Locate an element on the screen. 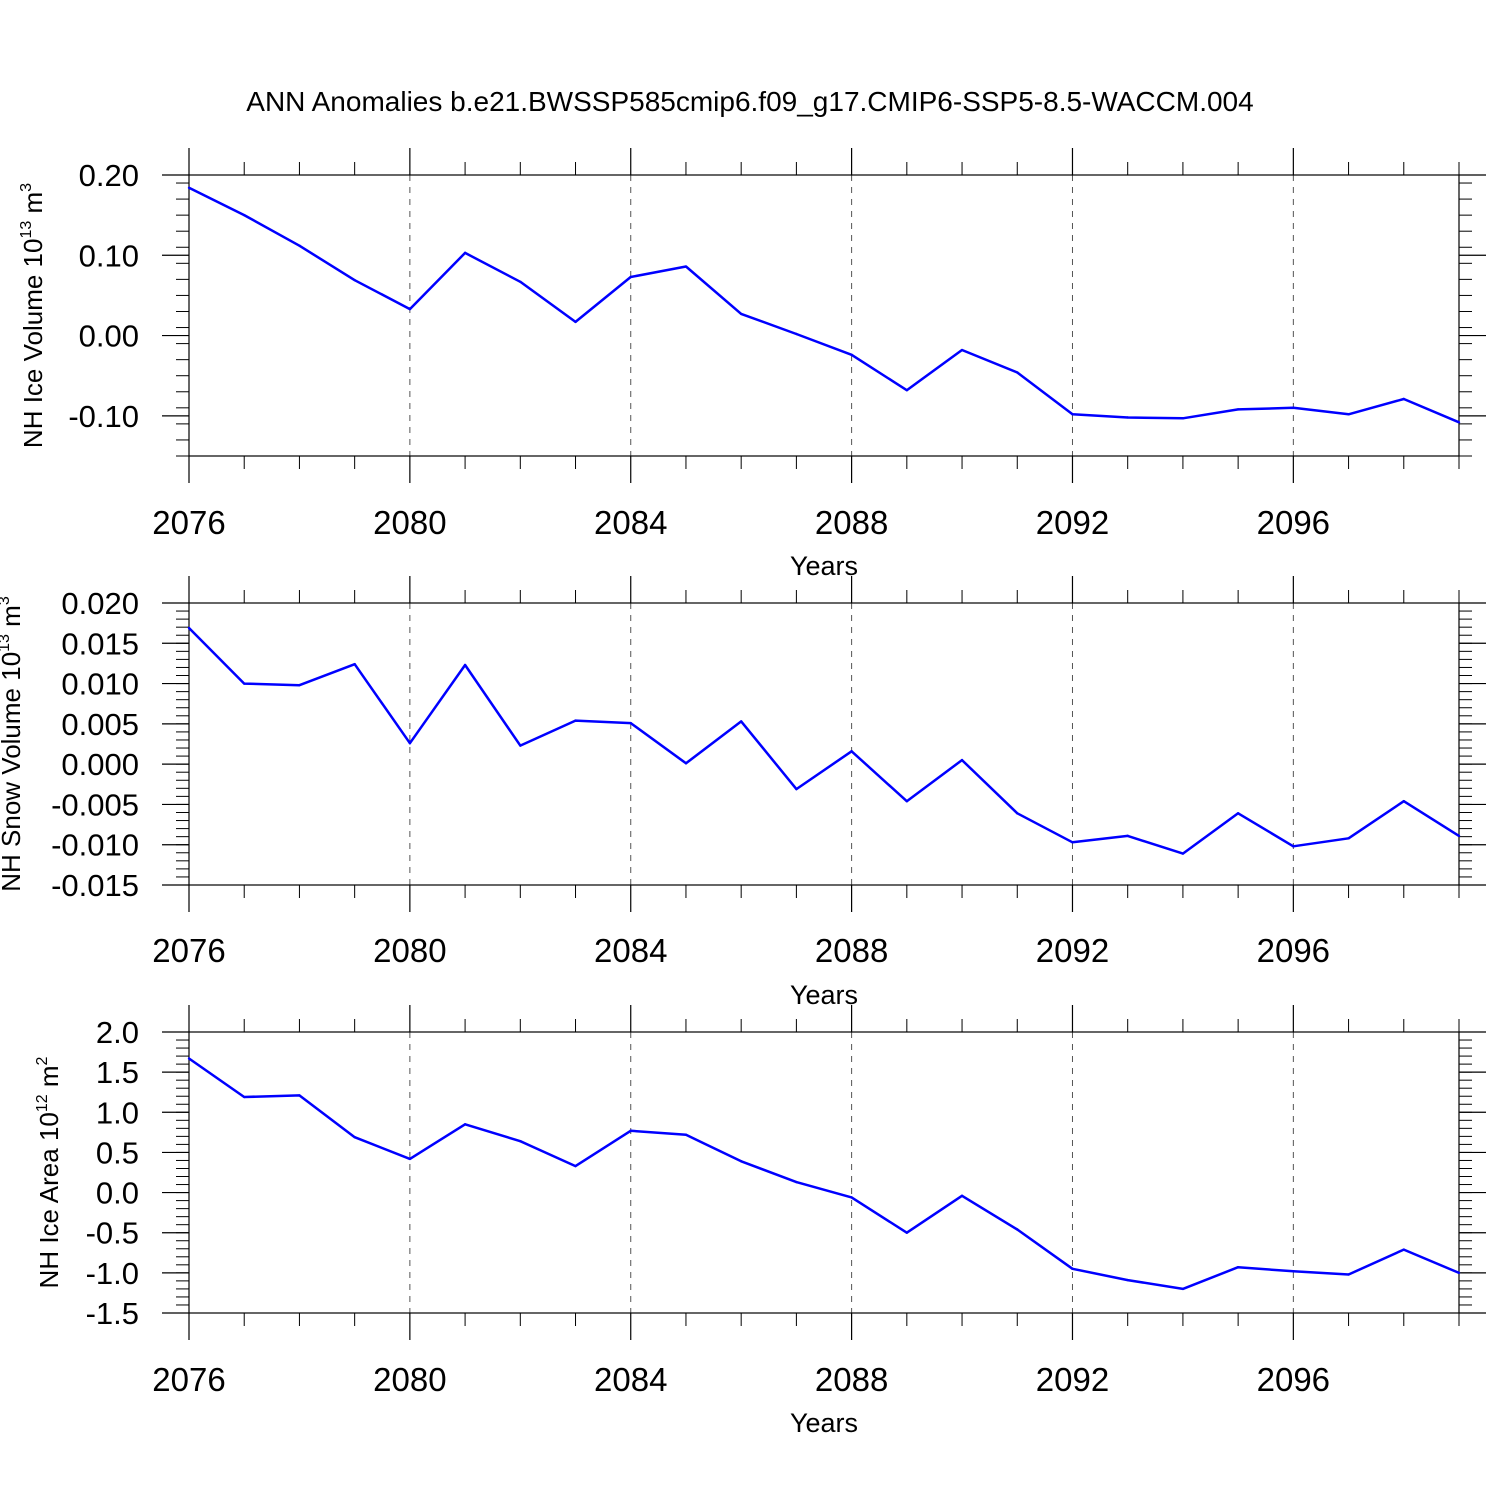  y-tick-label: 0.5 is located at coordinates (117, 1152).